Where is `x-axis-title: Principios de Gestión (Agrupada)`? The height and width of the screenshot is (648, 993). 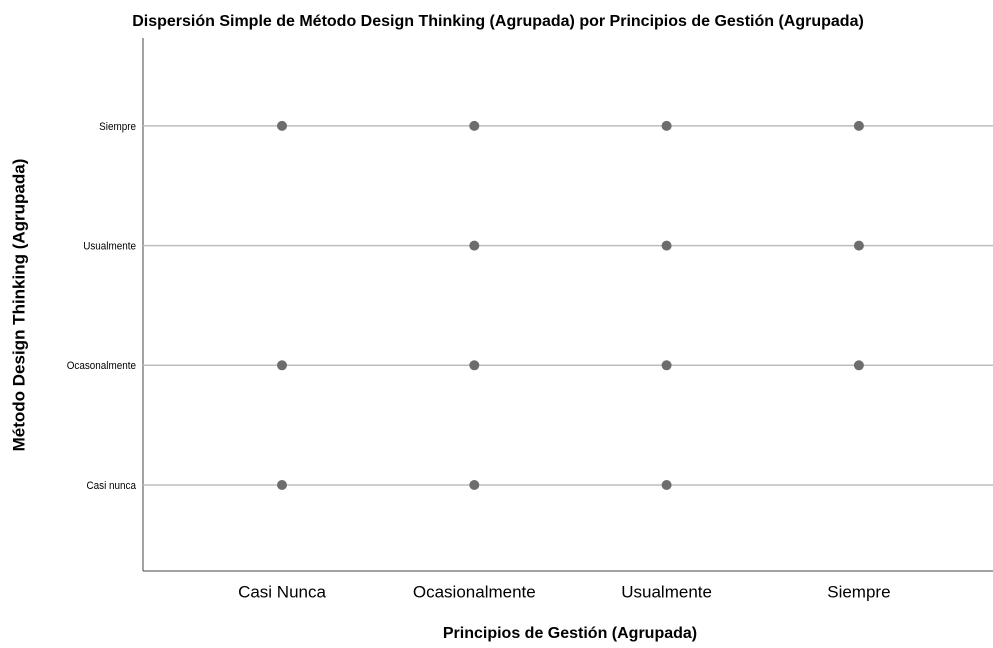
x-axis-title: Principios de Gestión (Agrupada) is located at coordinates (570, 633).